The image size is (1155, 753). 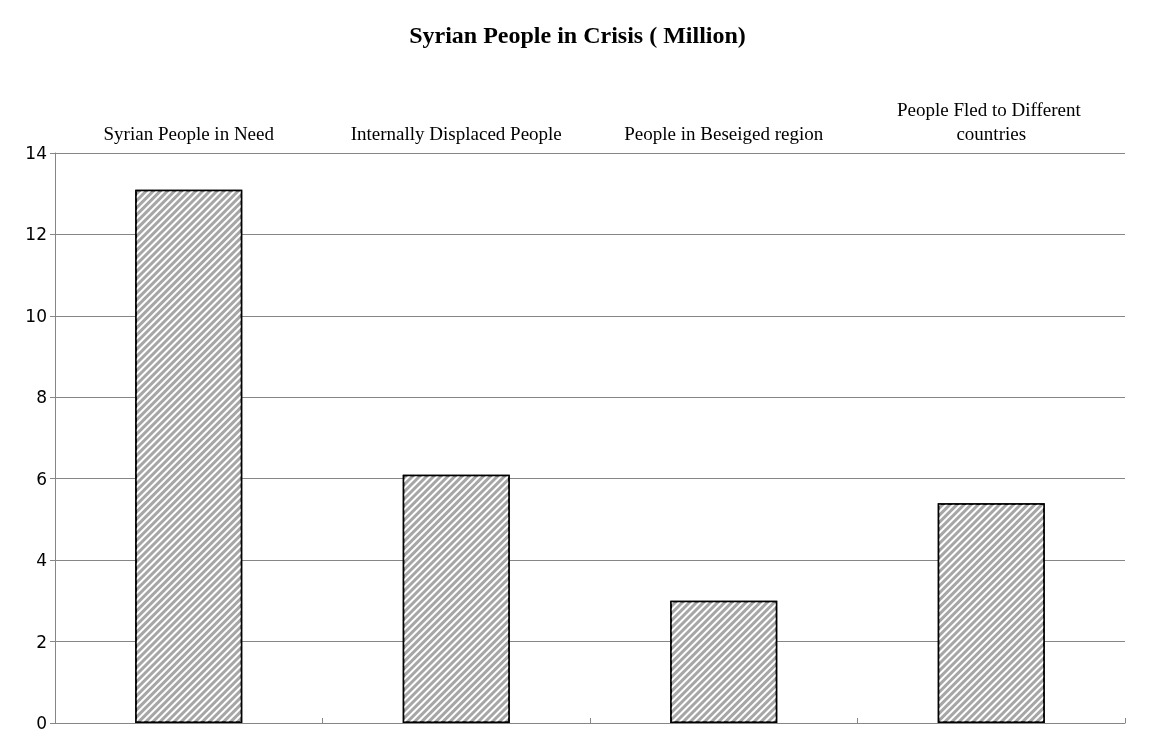 What do you see at coordinates (41, 560) in the screenshot?
I see `y-tick-label: 4` at bounding box center [41, 560].